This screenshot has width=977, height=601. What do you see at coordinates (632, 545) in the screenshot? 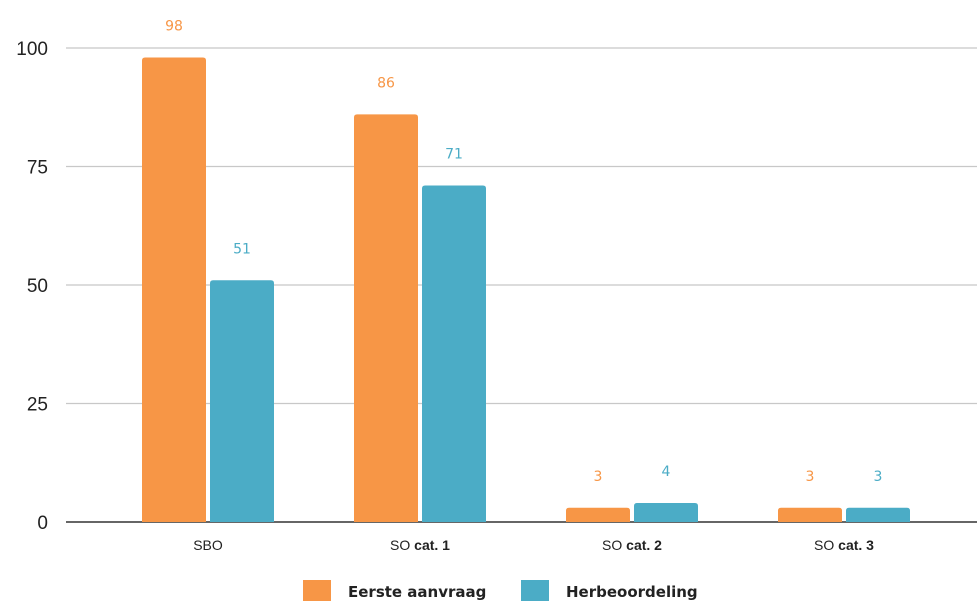
I see `x-category-label: SO cat. 2` at bounding box center [632, 545].